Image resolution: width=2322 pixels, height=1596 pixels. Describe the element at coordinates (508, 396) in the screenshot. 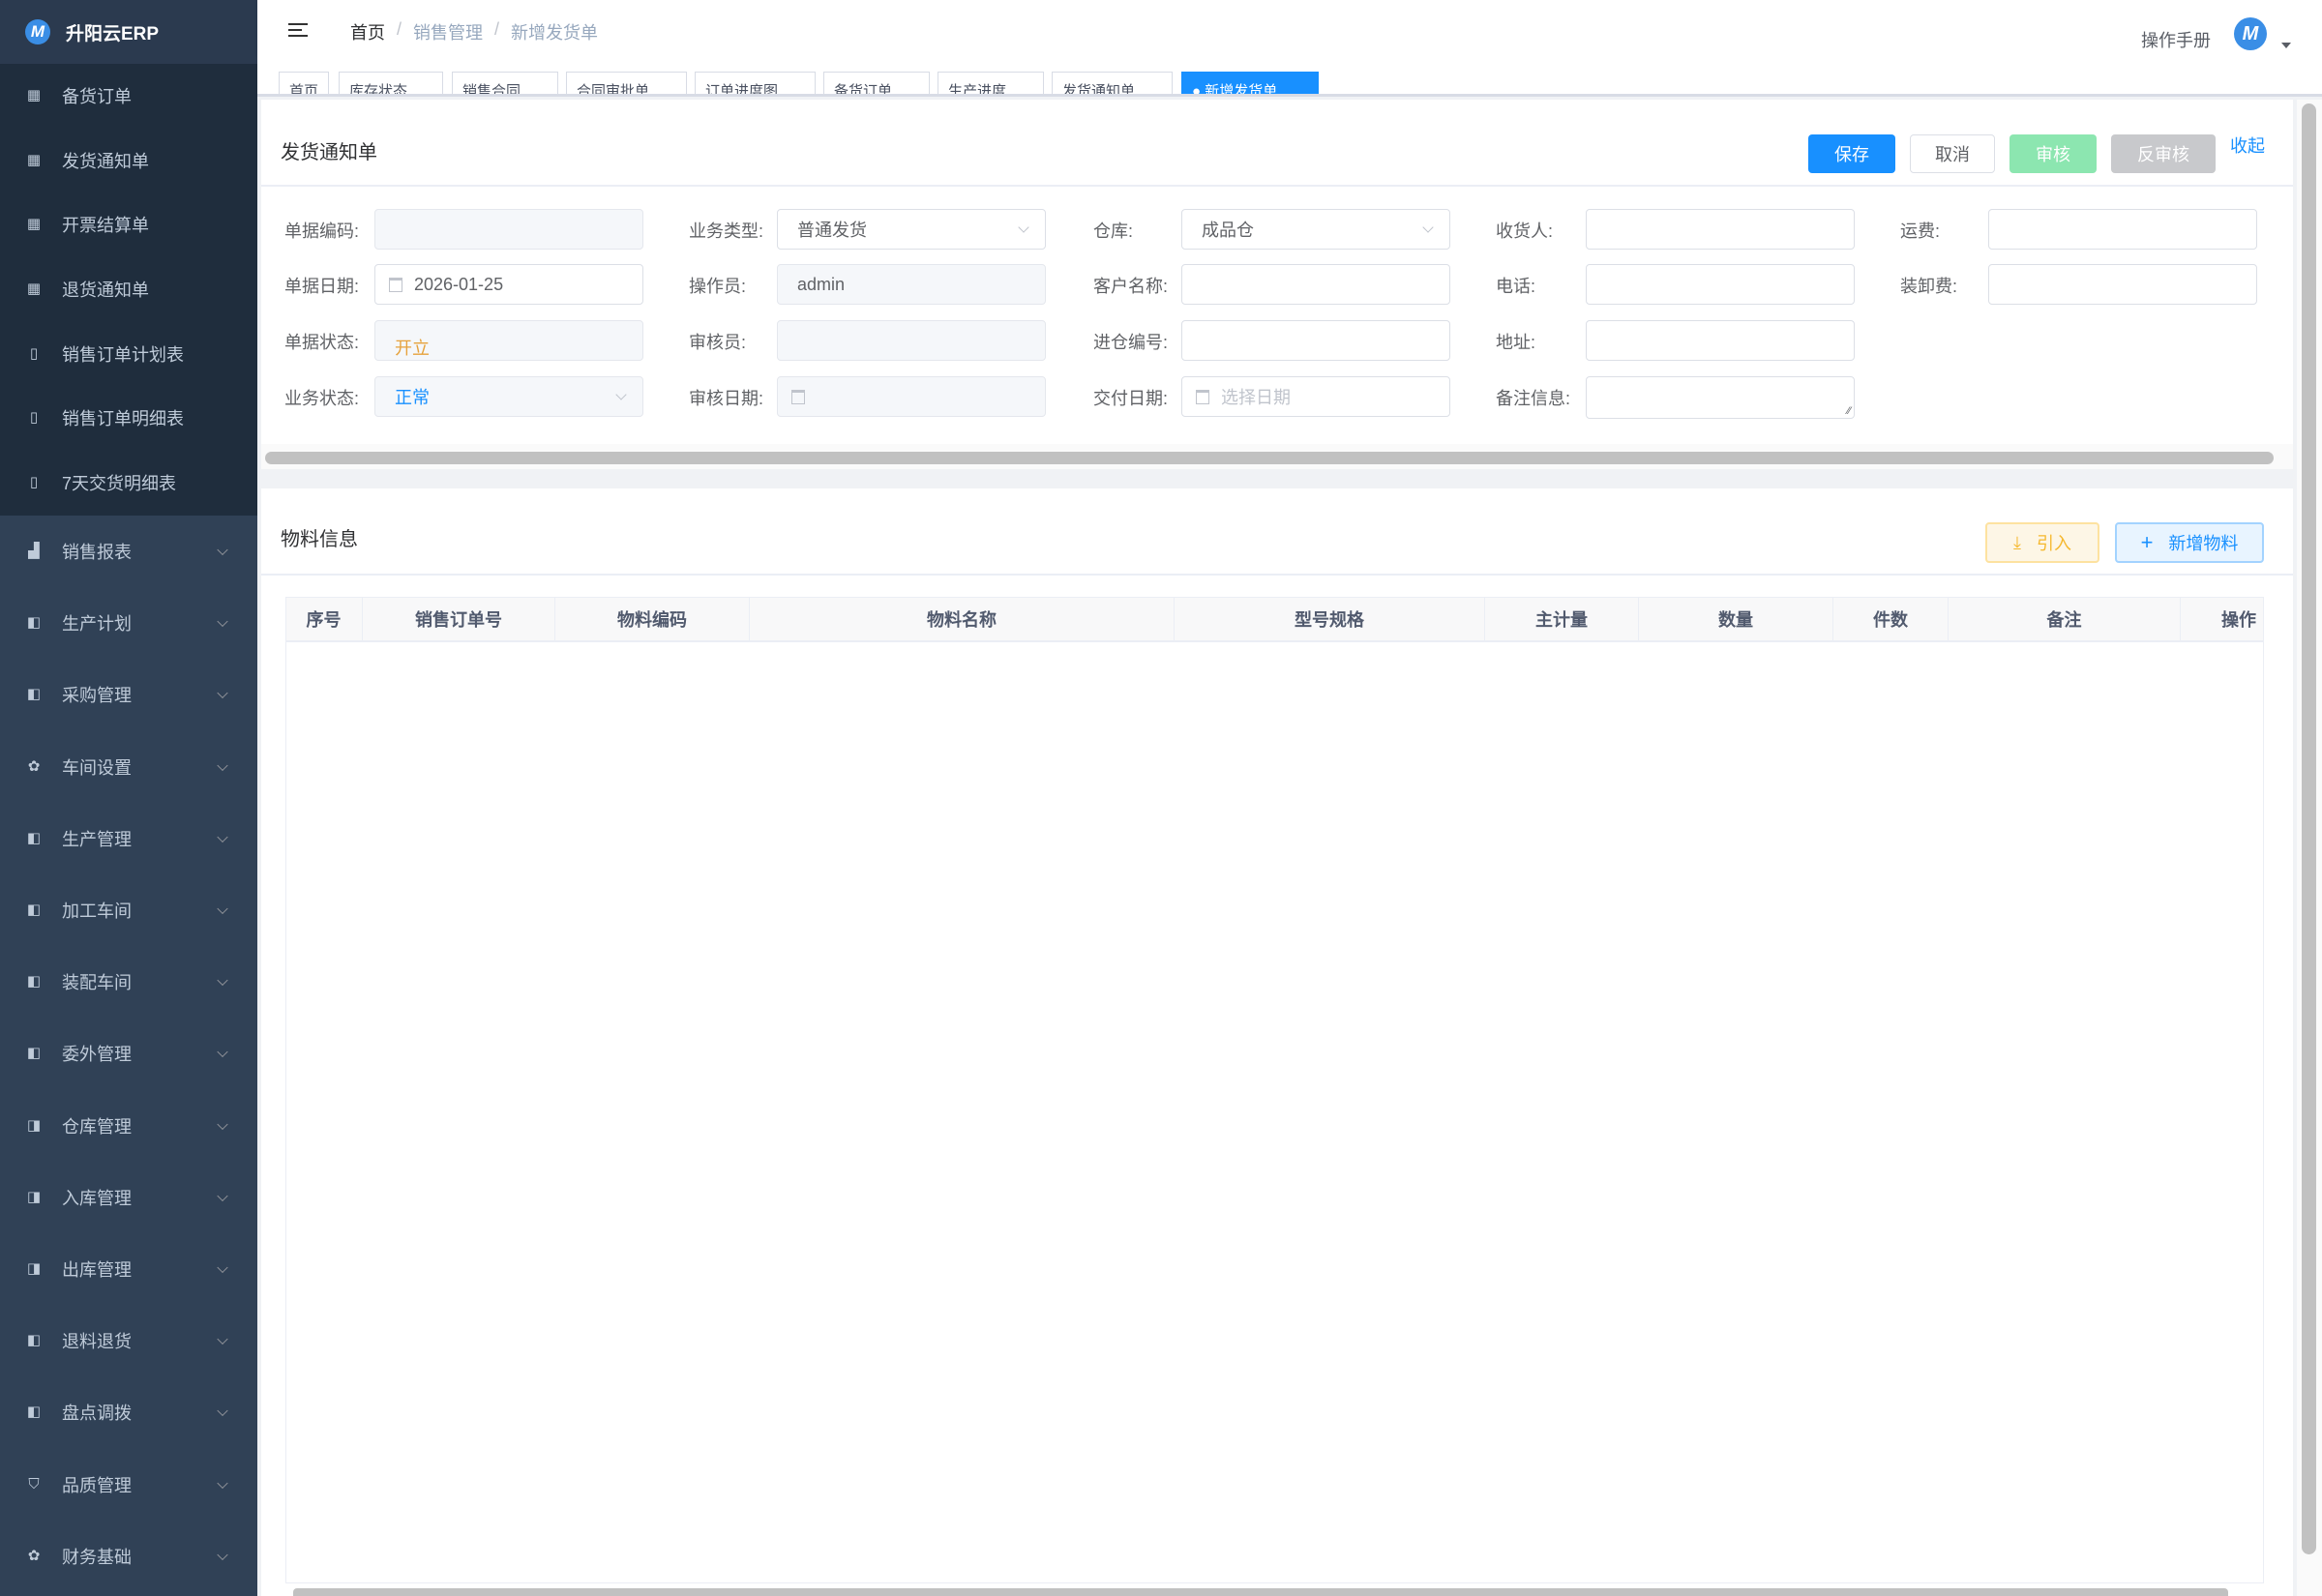

I see `select-field: 正常` at that location.